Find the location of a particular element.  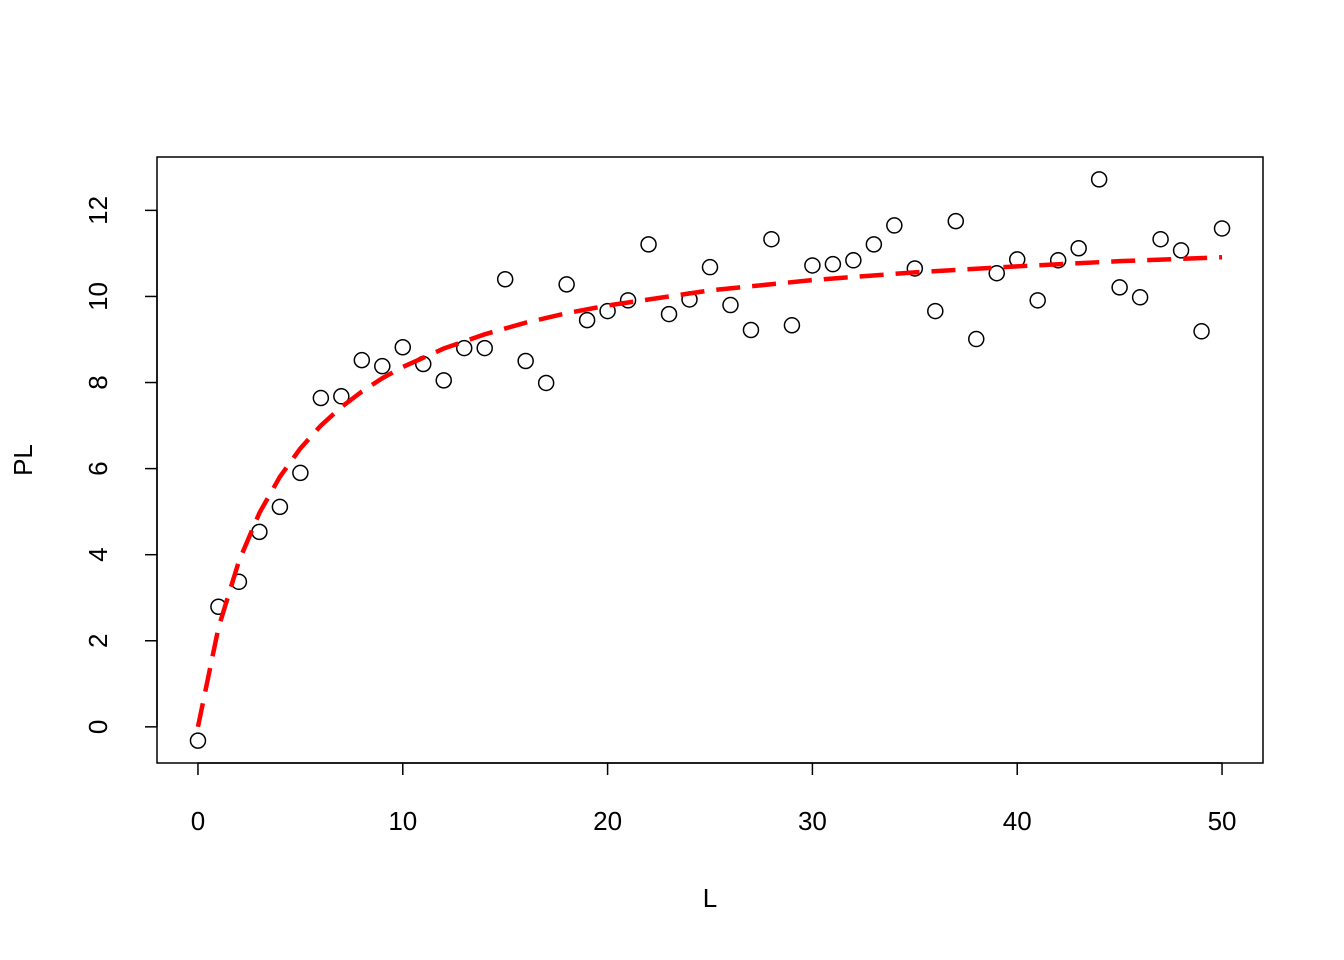

x-tick-label: 30 is located at coordinates (812, 821).